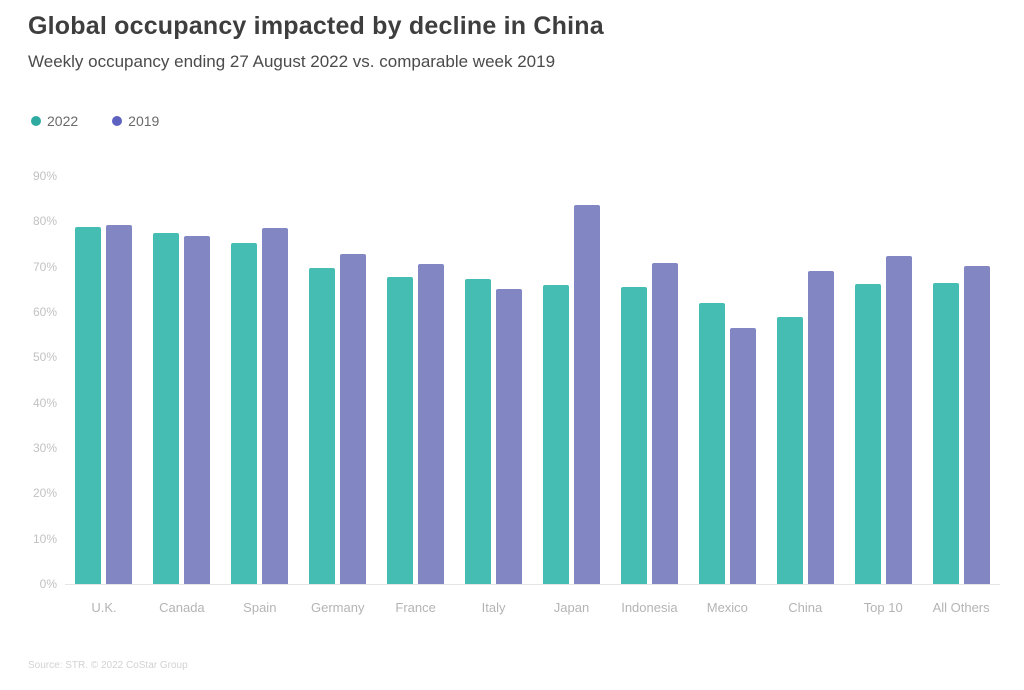 The height and width of the screenshot is (690, 1024). Describe the element at coordinates (572, 380) in the screenshot. I see `bar-group-japan` at that location.